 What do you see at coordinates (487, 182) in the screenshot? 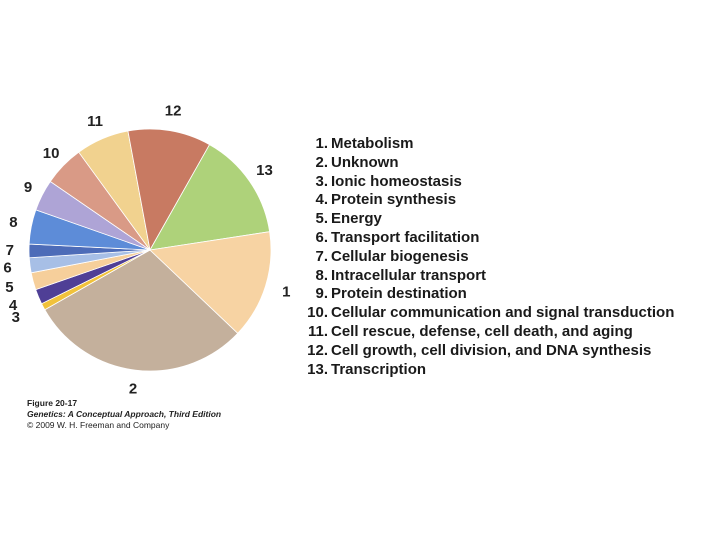
I see `legend-item: 3. Ionic homeostasis` at bounding box center [487, 182].